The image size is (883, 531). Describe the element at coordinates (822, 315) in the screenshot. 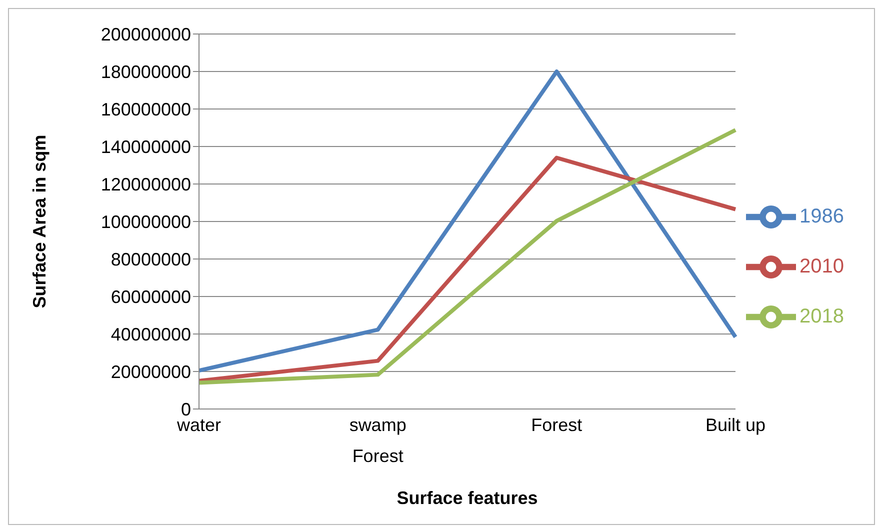

I see `legend-label: 2018` at that location.